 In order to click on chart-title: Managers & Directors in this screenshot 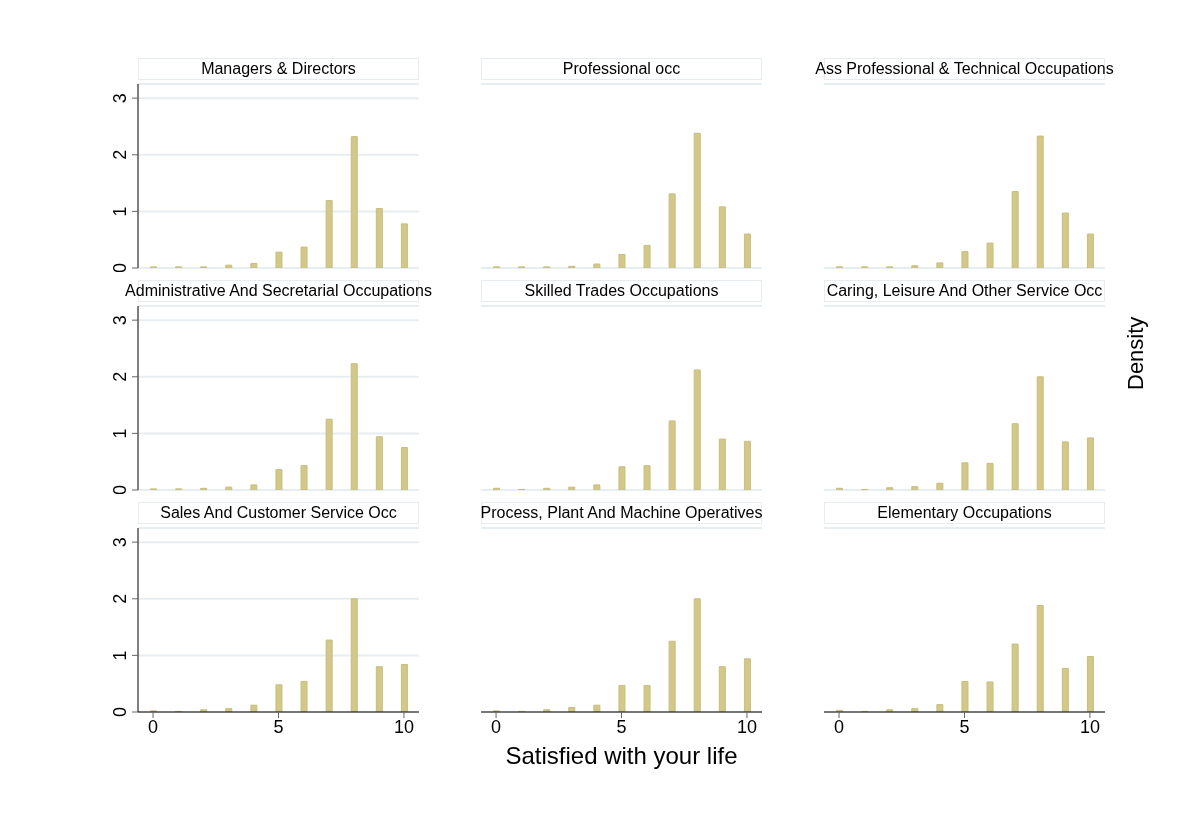, I will do `click(278, 69)`.